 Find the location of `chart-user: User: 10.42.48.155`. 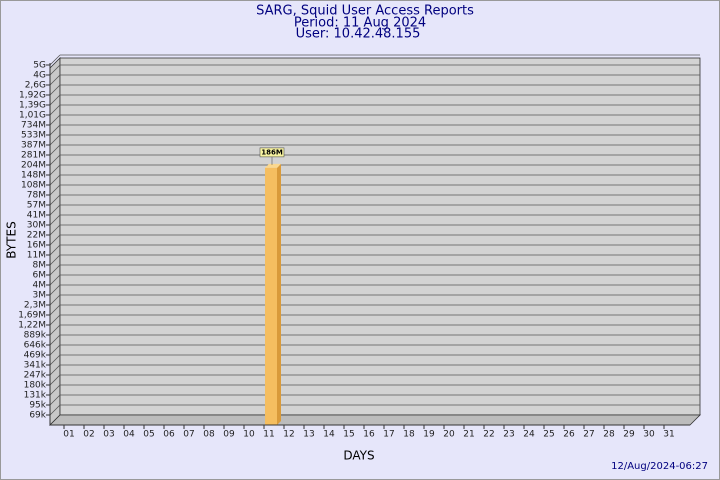

chart-user: User: 10.42.48.155 is located at coordinates (358, 34).